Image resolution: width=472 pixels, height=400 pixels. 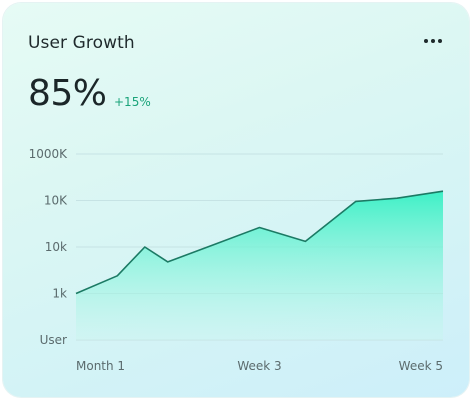 I want to click on more-options-icon, so click(x=433, y=41).